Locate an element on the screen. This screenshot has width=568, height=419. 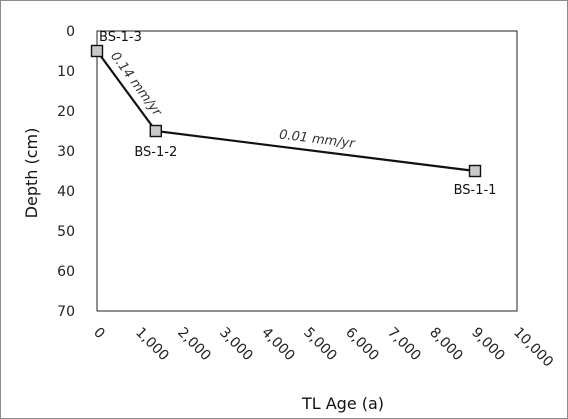
x-tick-label: 1,000 is located at coordinates (152, 345).